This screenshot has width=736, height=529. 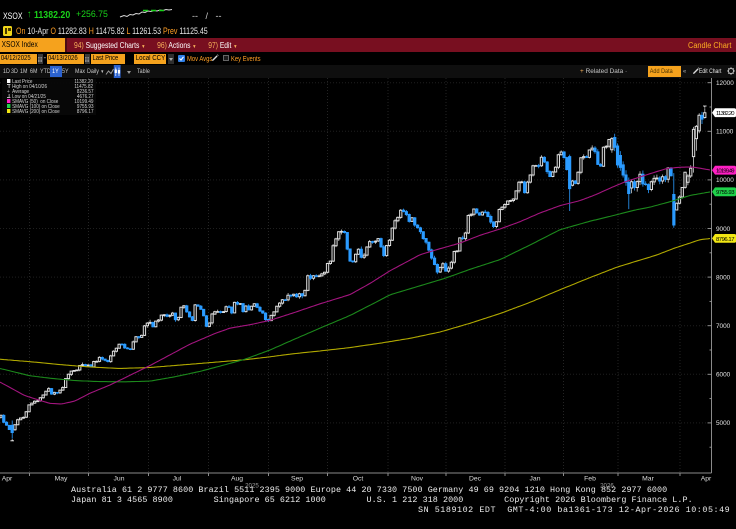 I want to click on svg-text: Sep, so click(x=297, y=479).